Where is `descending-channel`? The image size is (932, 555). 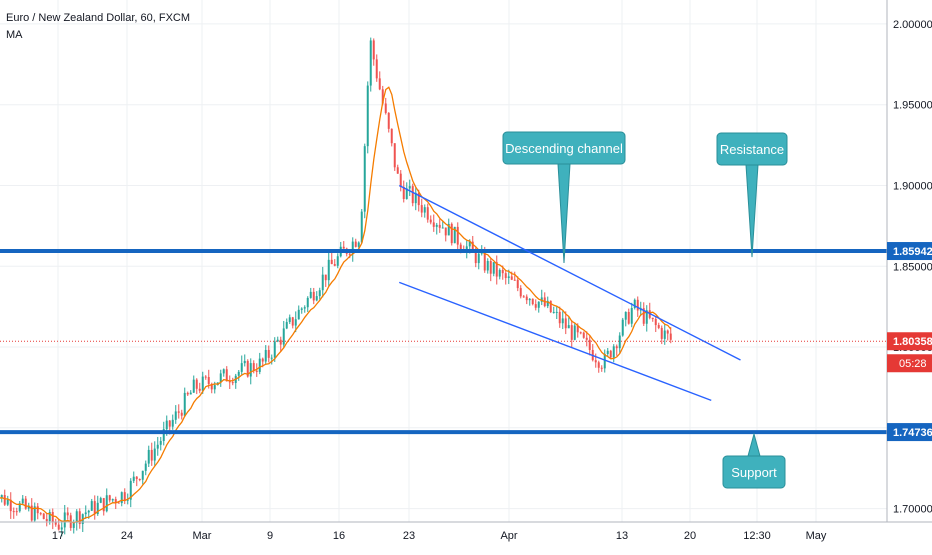 descending-channel is located at coordinates (569, 293).